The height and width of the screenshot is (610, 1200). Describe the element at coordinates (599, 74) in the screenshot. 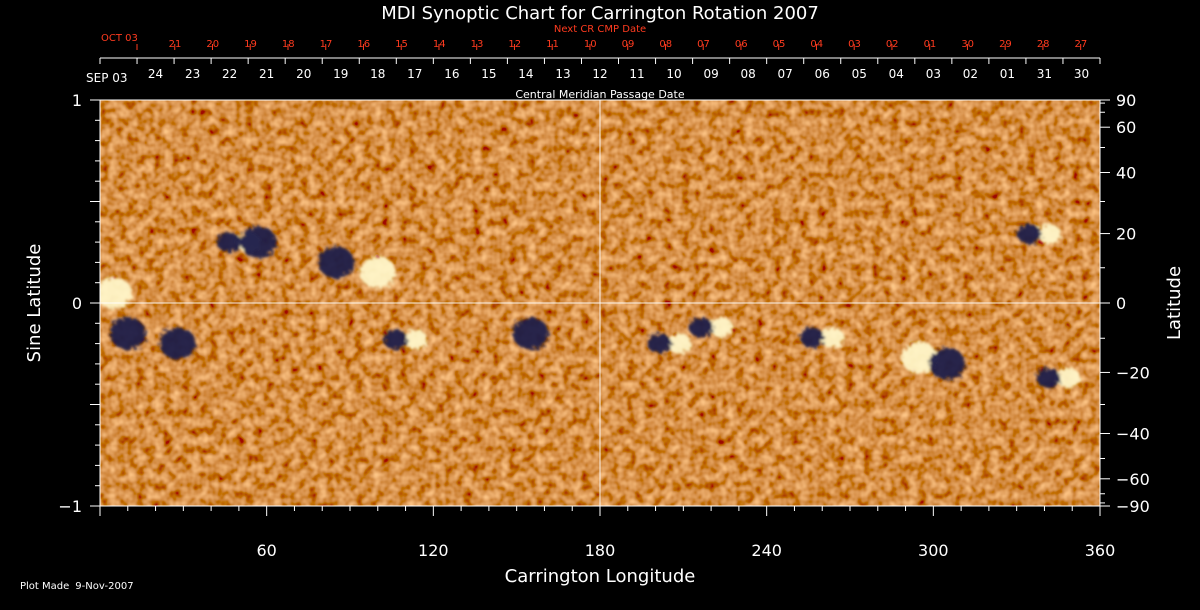

I see `cmp-date-label: 12` at that location.